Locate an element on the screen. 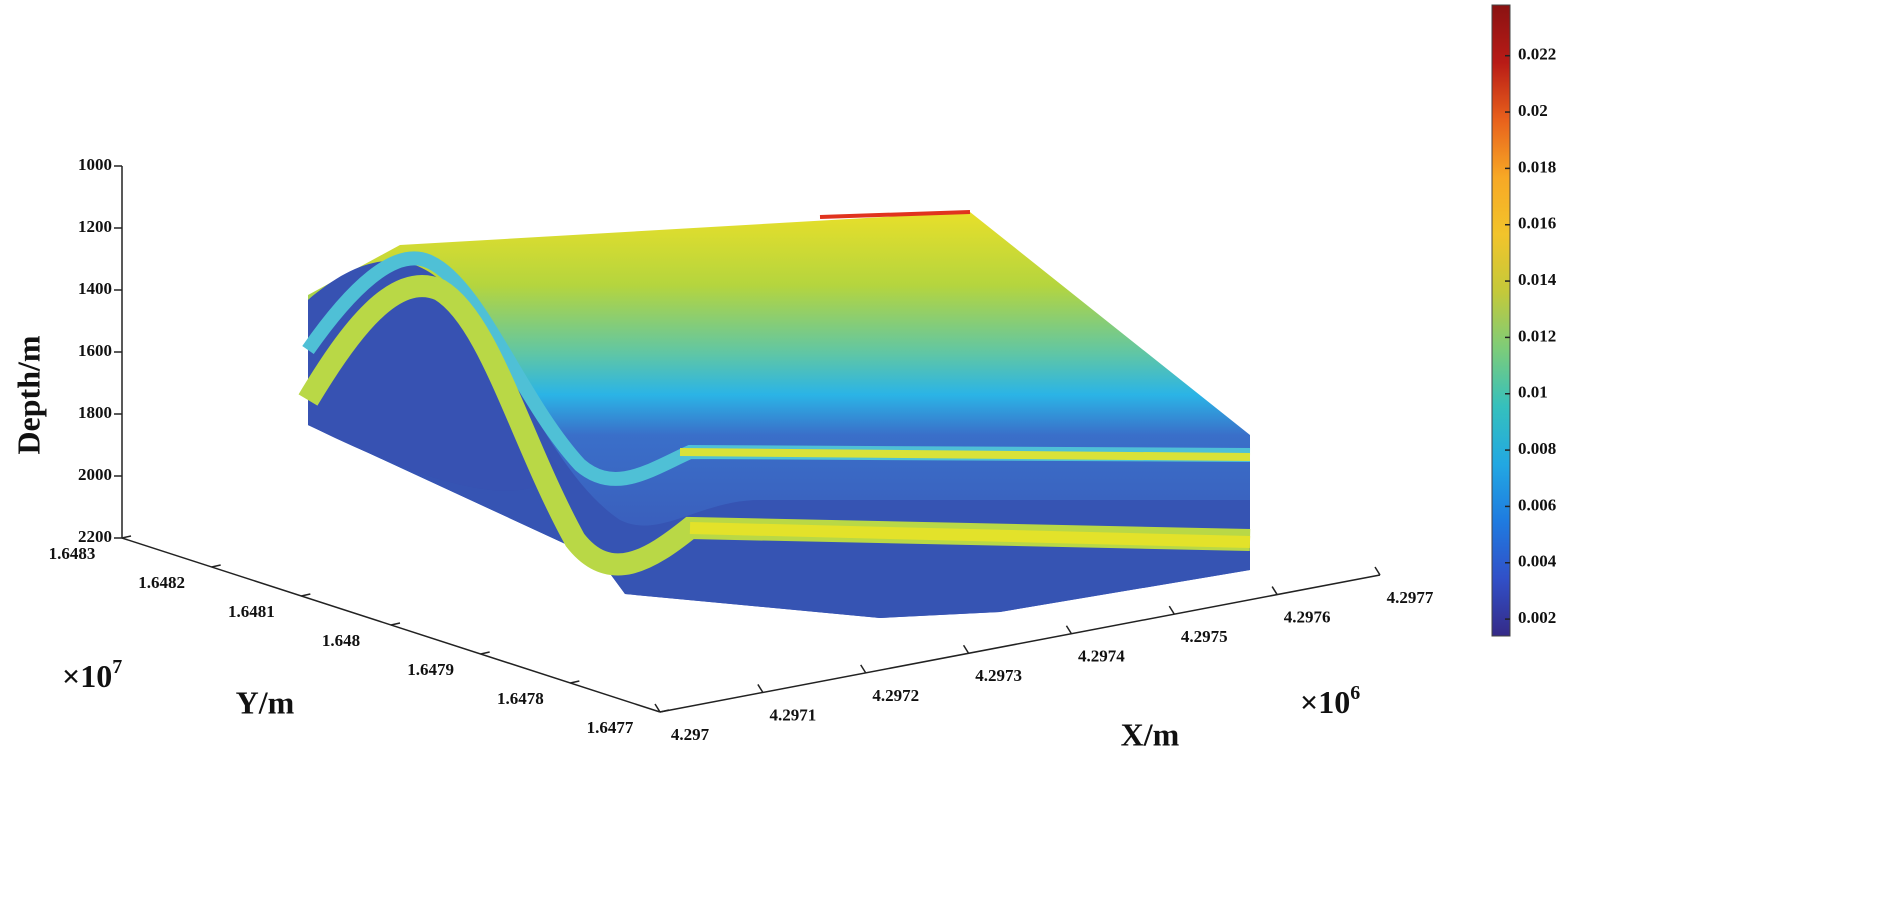  colorbar-tick-label: 0.016 is located at coordinates (1537, 223).